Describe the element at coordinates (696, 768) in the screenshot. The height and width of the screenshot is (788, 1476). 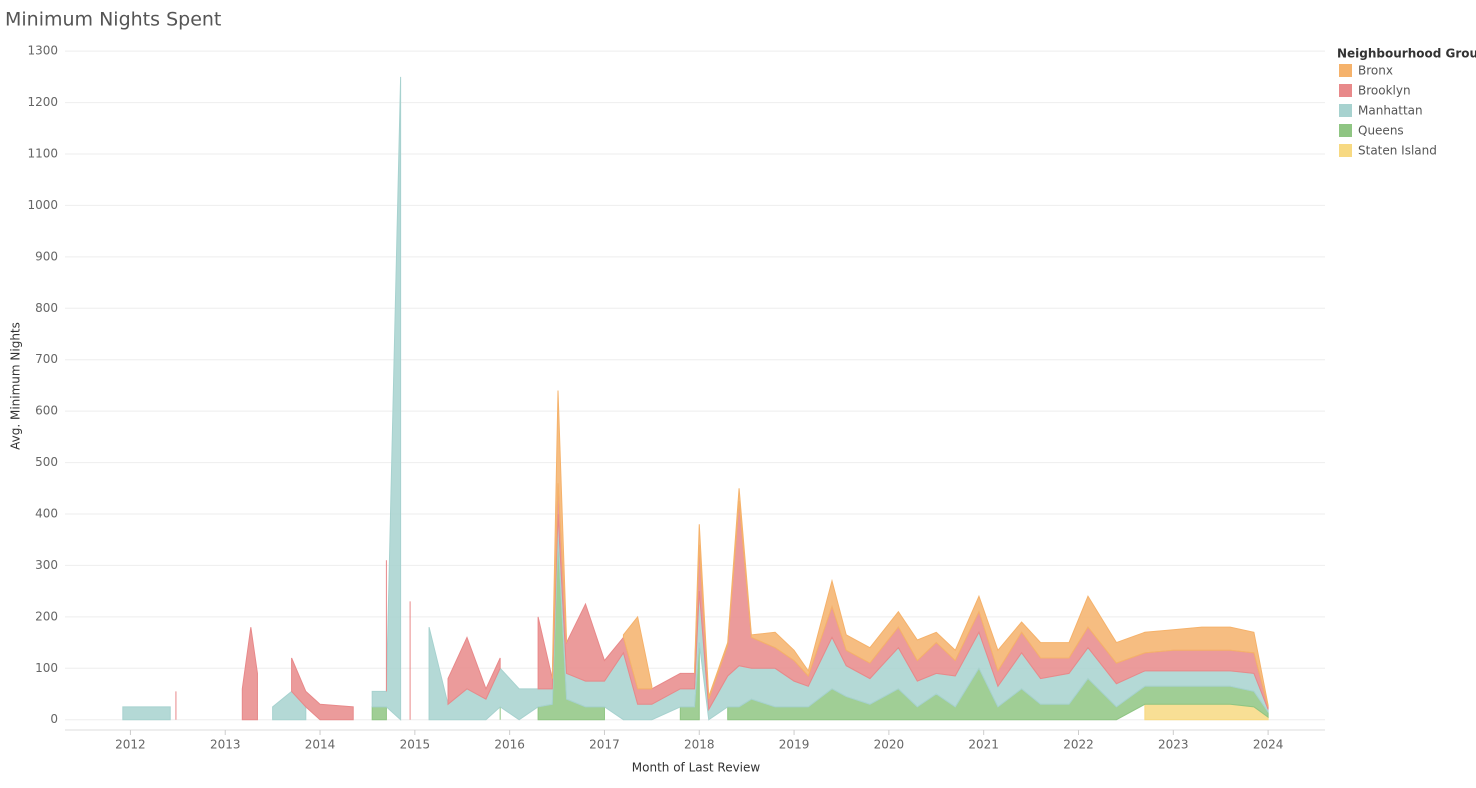
I see `x-axis-label: Month of Last Review` at that location.